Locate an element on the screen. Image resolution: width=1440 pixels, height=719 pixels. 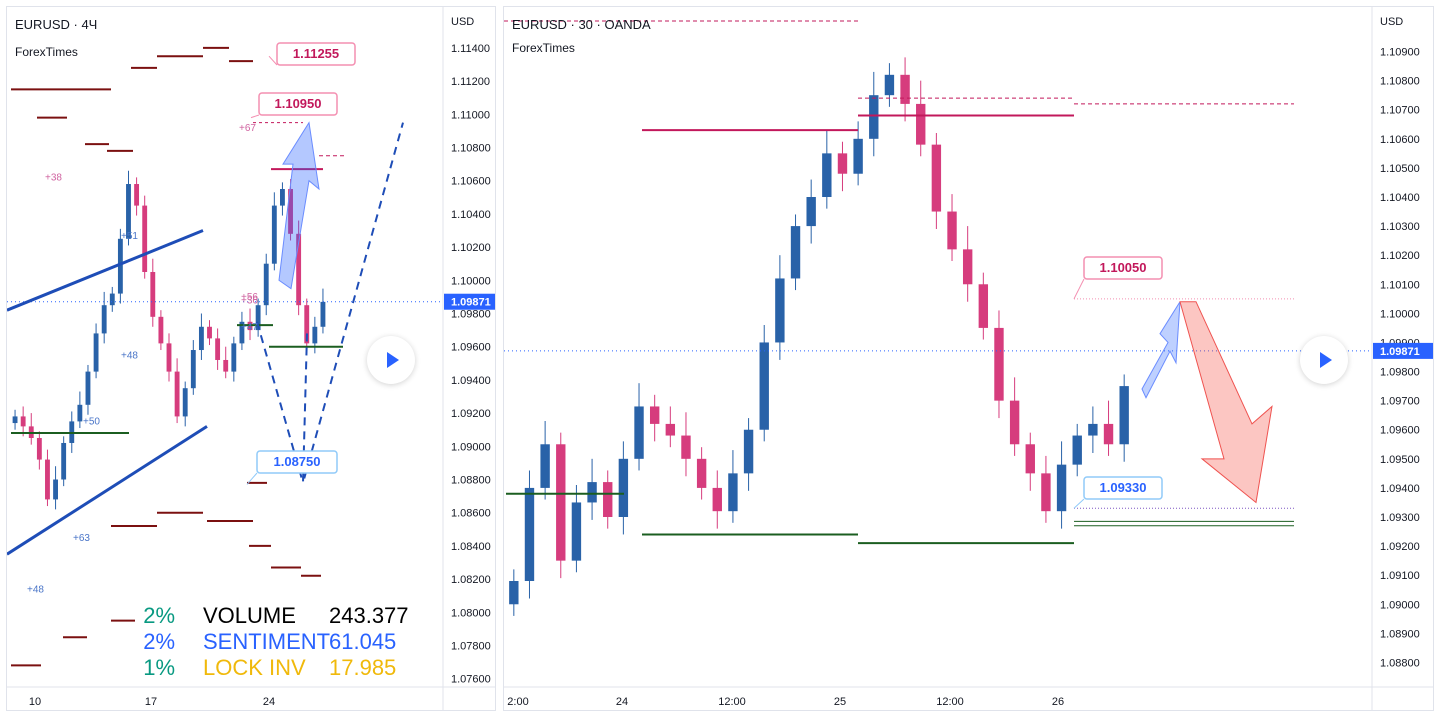
small-level-label: +38 is located at coordinates (53, 178).